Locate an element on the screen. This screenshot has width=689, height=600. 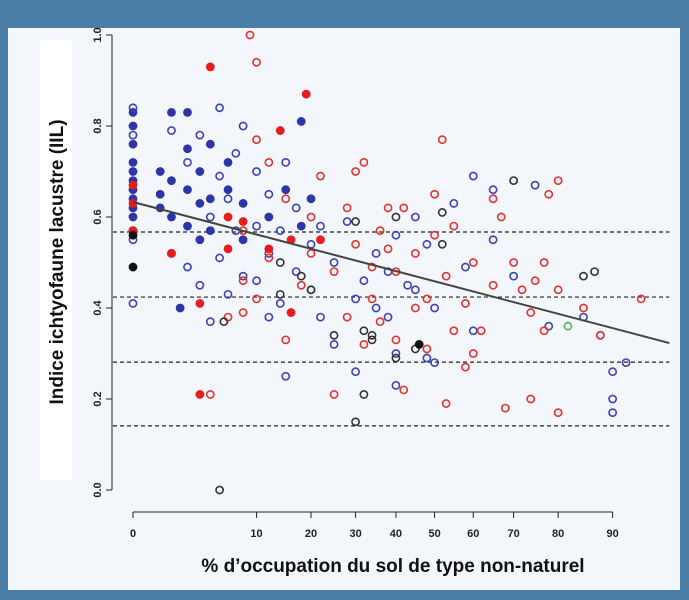
x-tick-label: 90 is located at coordinates (613, 534).